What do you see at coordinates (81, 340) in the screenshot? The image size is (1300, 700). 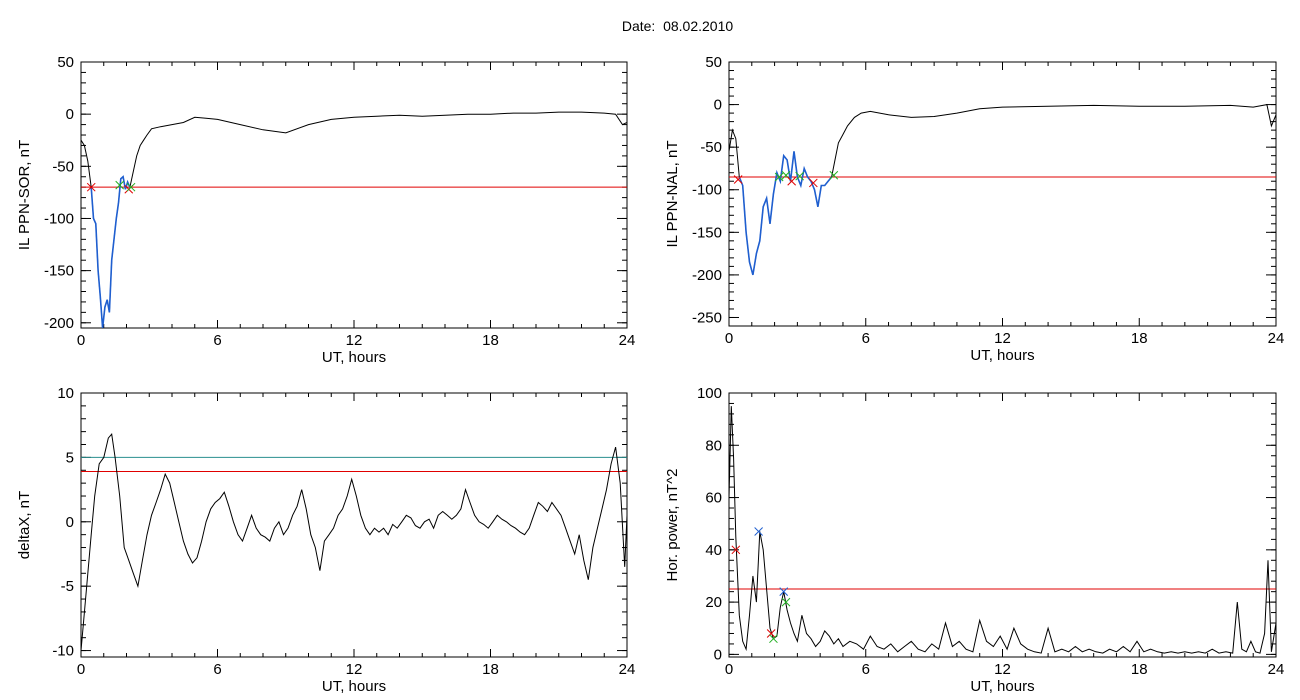 I see `sor-xtick-label: 0` at bounding box center [81, 340].